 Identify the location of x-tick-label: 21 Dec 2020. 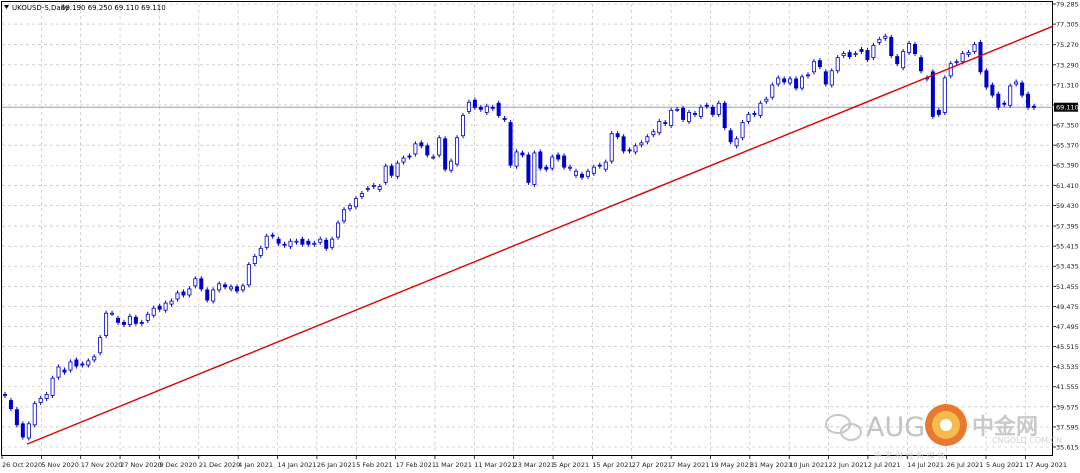
(220, 465).